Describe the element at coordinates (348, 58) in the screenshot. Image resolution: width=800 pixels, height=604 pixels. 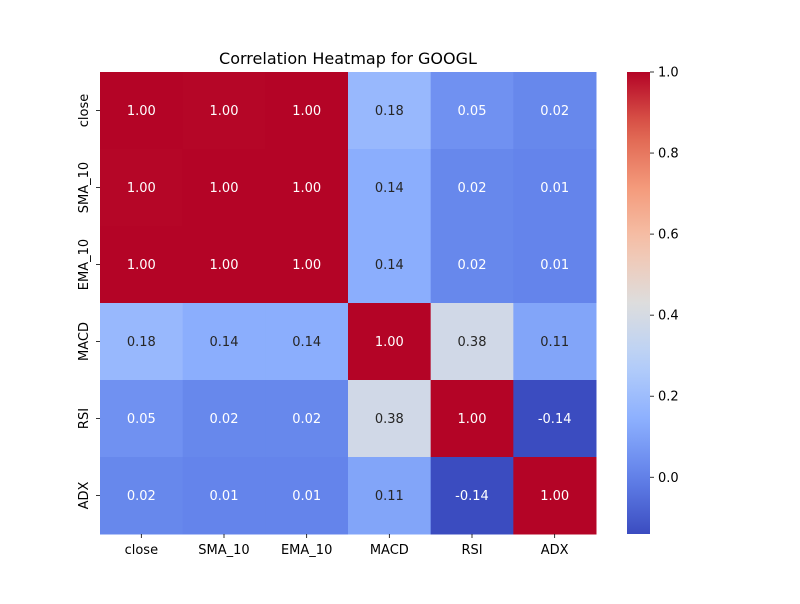
I see `chart-title: Correlation Heatmap for GOOGL` at that location.